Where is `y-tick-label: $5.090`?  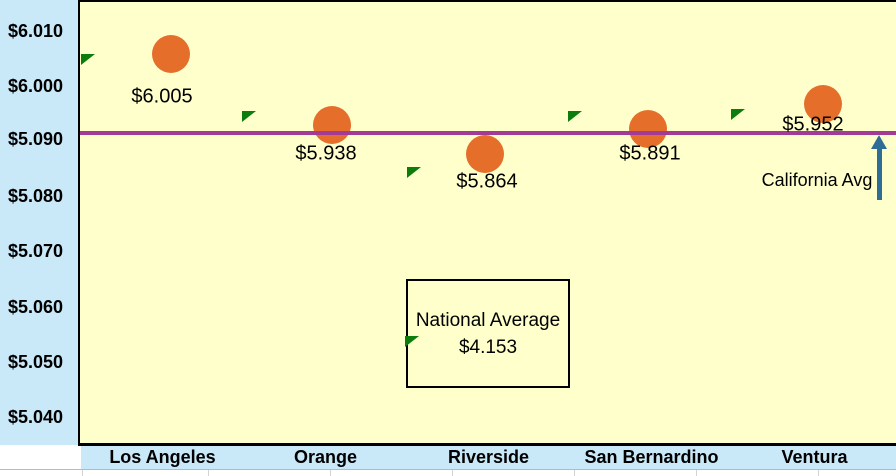 y-tick-label: $5.090 is located at coordinates (36, 139).